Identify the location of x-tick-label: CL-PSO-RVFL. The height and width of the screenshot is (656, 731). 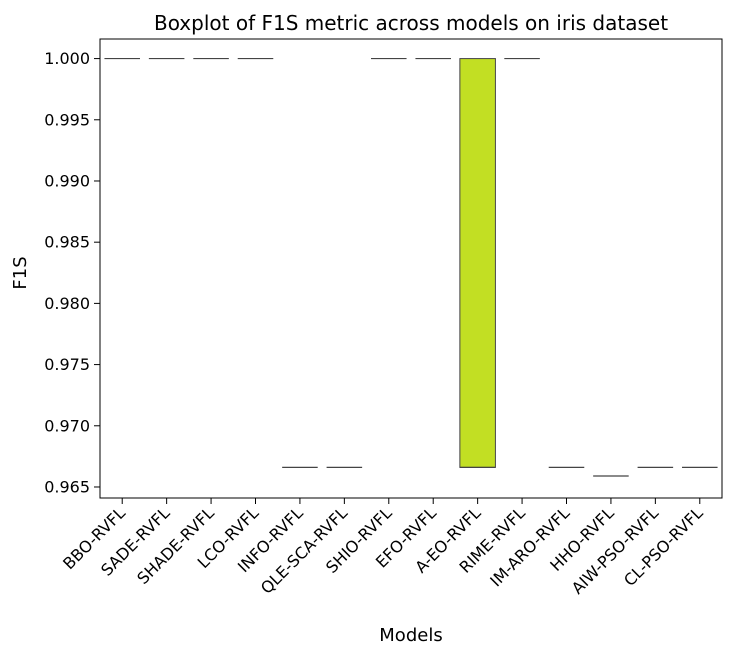
(663, 546).